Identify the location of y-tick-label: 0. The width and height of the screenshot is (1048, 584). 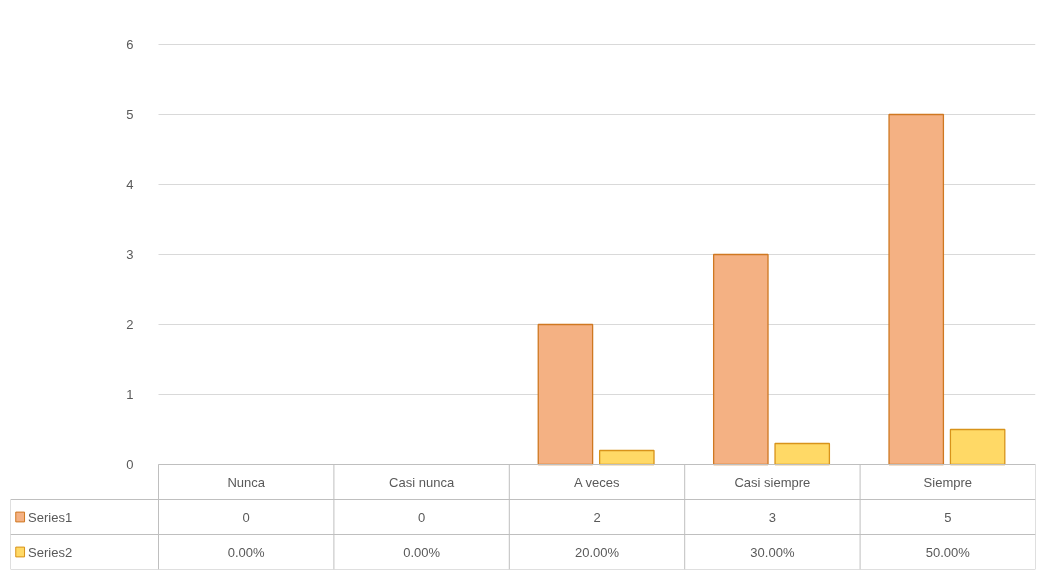
(130, 464).